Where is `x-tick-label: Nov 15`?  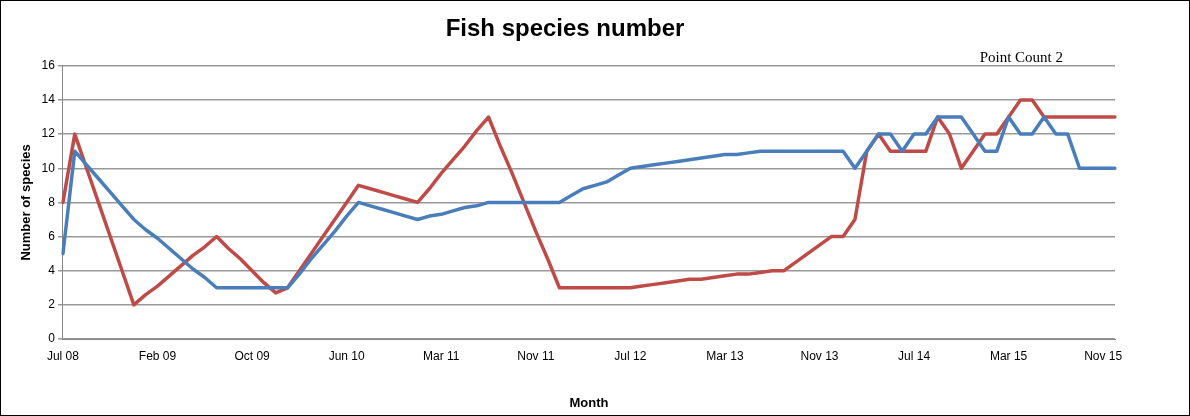 x-tick-label: Nov 15 is located at coordinates (1103, 355).